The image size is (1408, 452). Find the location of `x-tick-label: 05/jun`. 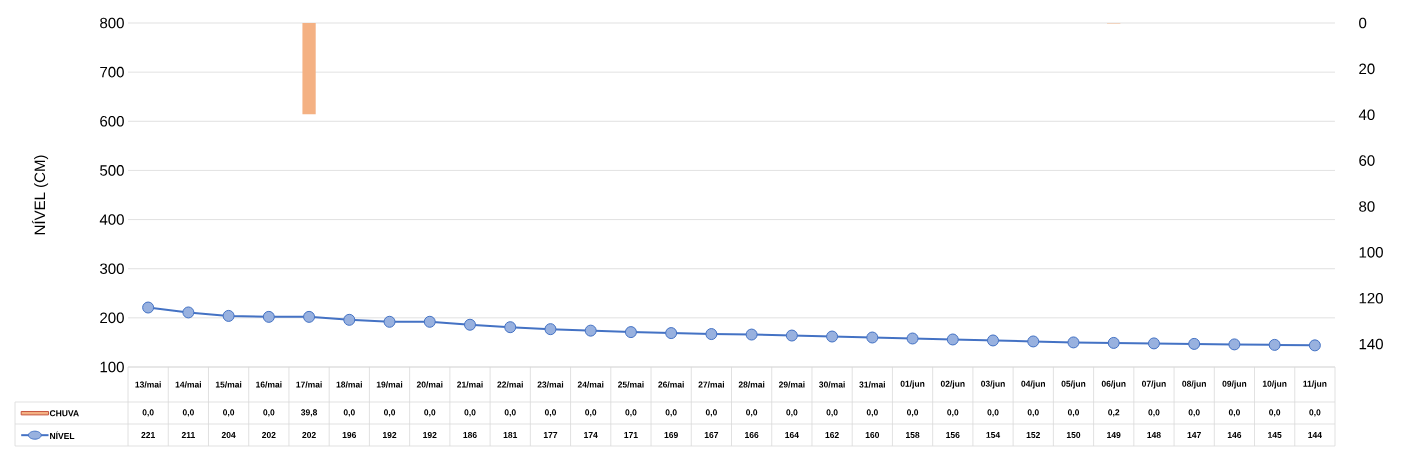

x-tick-label: 05/jun is located at coordinates (1073, 384).